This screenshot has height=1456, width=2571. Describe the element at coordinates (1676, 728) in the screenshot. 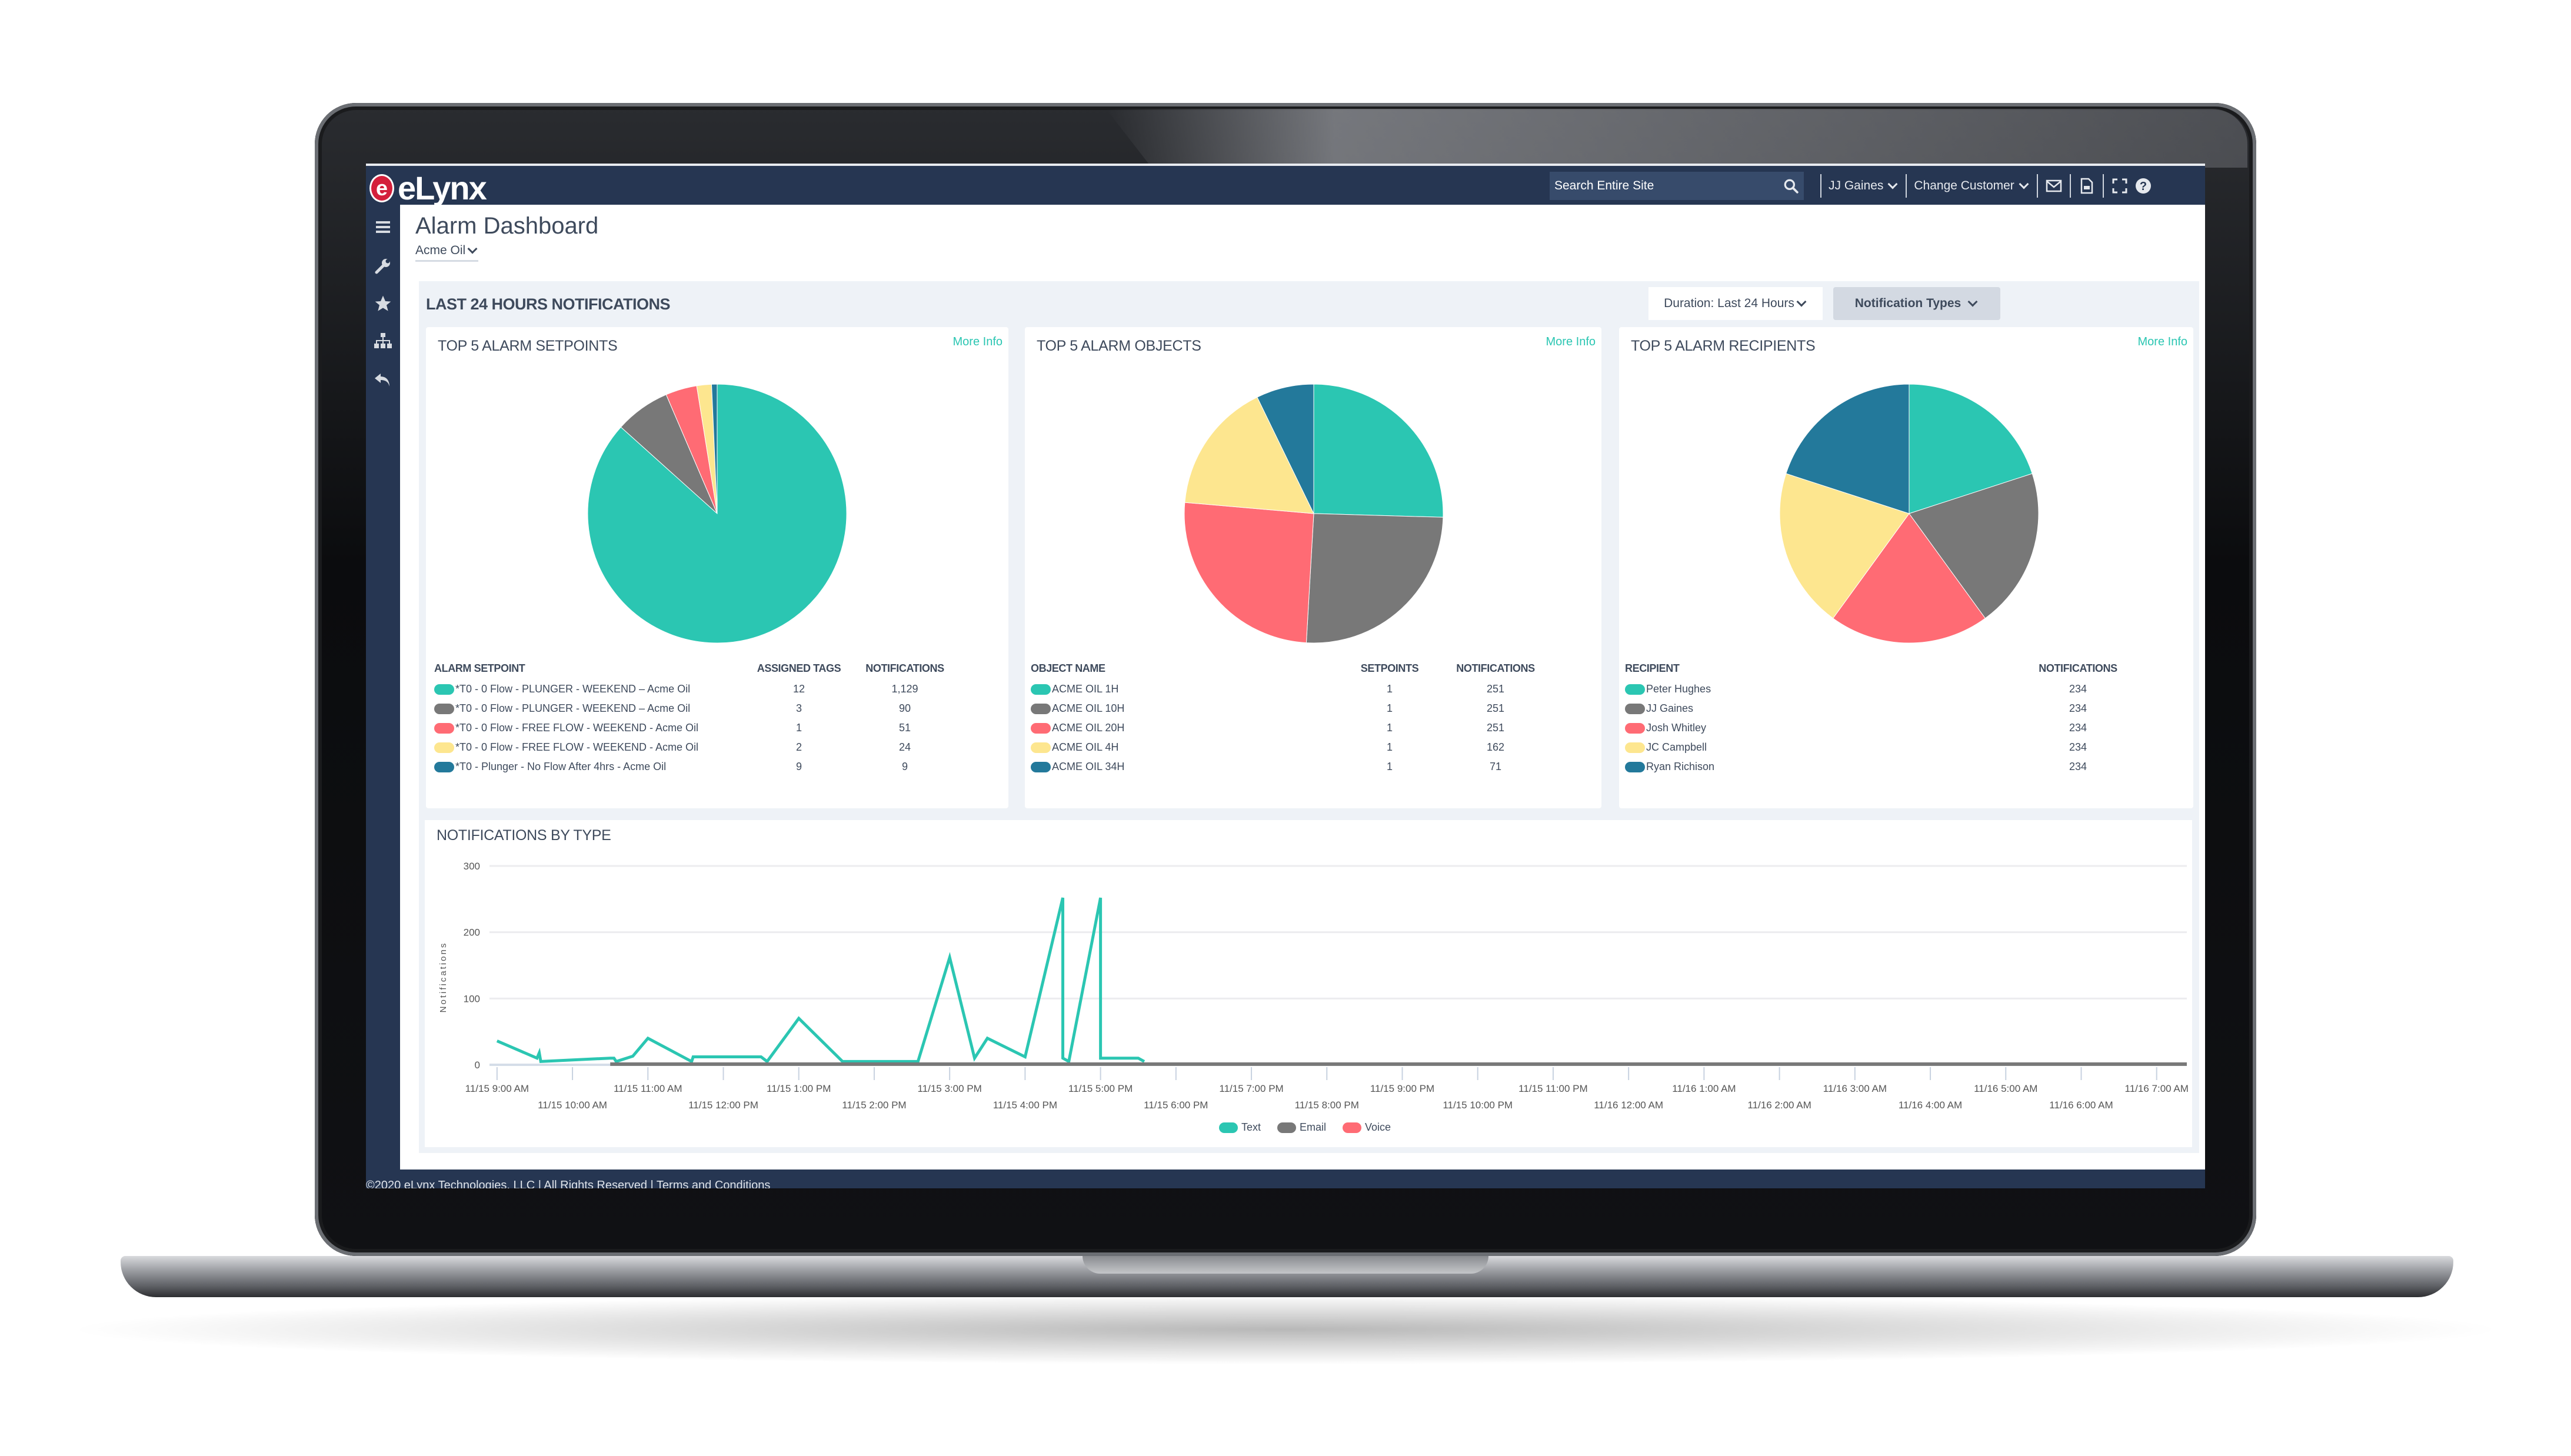

I see `recipient-name: Josh Whitley` at that location.